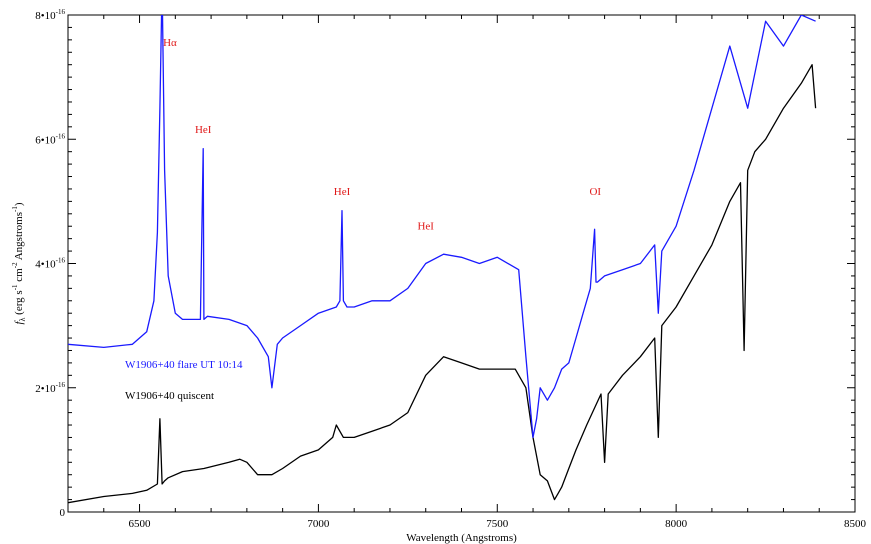 This screenshot has height=544, width=871. I want to click on legend-flare-label: W1906+40 flare UT 10:14, so click(184, 365).